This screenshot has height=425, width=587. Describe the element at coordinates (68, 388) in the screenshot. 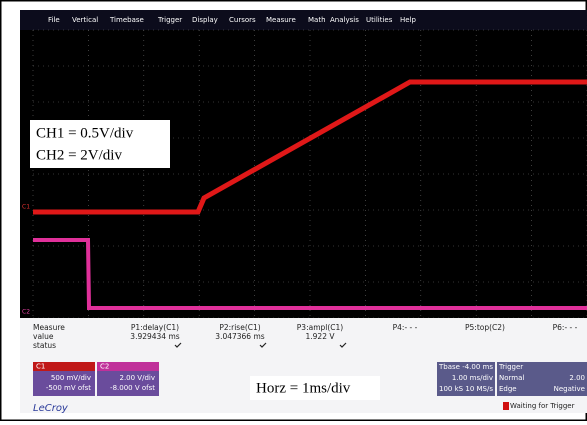

I see `channel-offset: -500 mV ofst` at that location.